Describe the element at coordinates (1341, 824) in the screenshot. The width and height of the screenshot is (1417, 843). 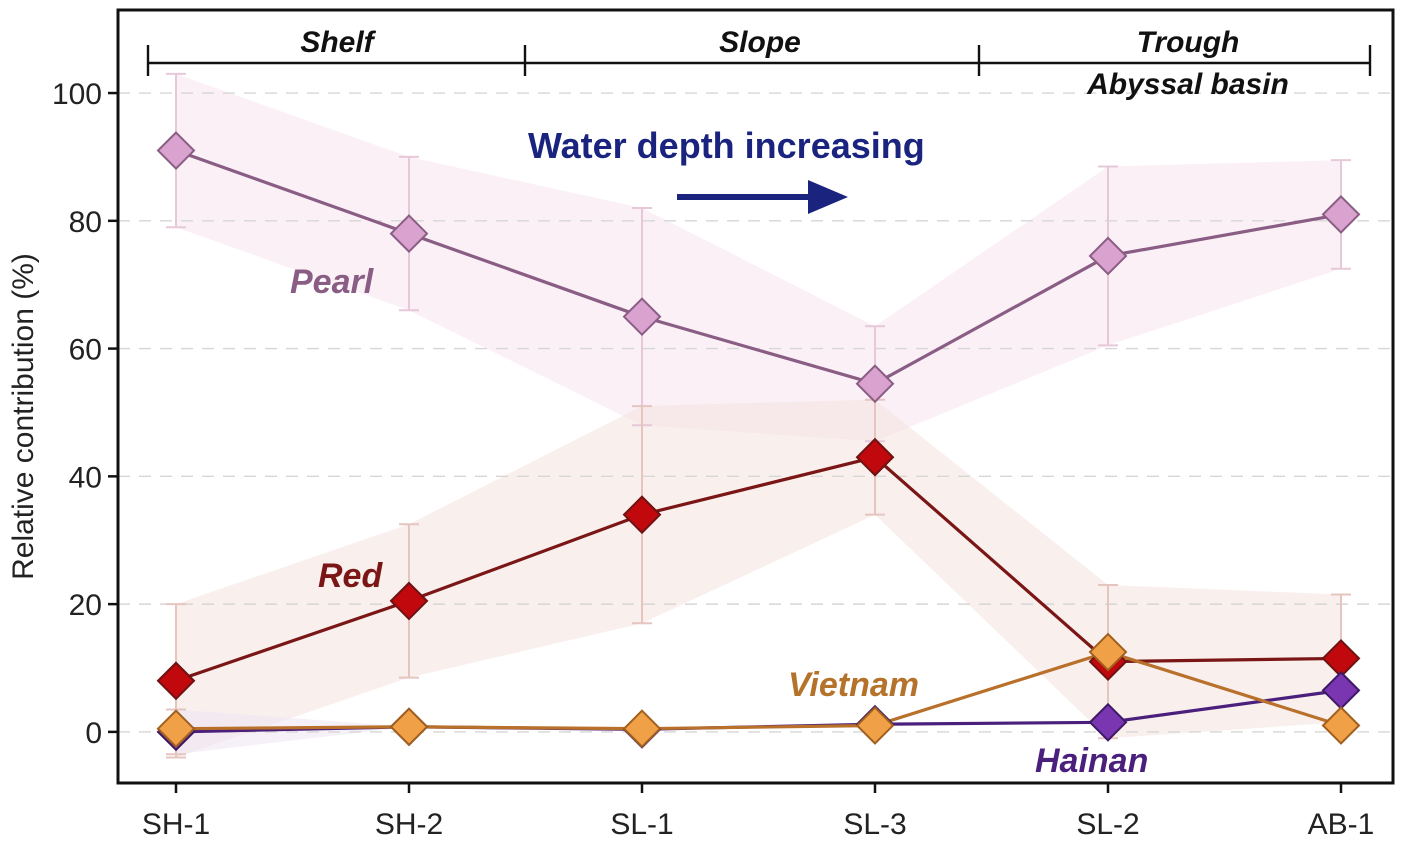
I see `xtick-label-ab-1: AB-1` at that location.